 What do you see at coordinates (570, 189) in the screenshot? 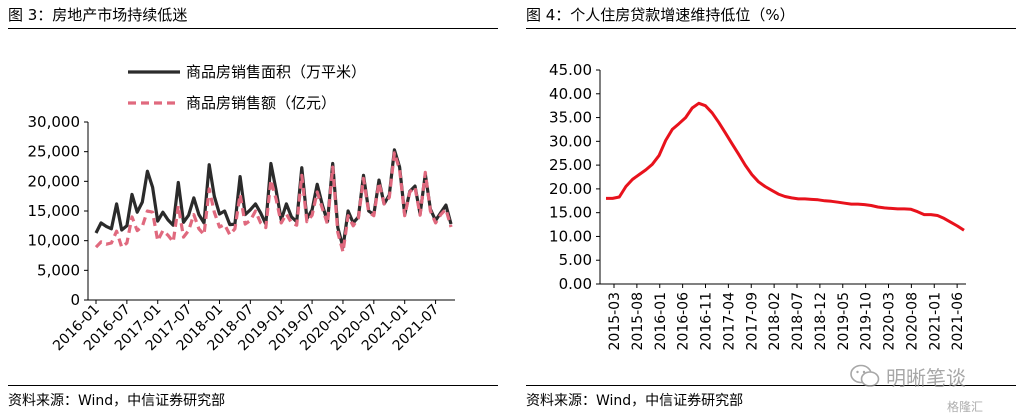
I see `y-tick-label: 20.00` at bounding box center [570, 189].